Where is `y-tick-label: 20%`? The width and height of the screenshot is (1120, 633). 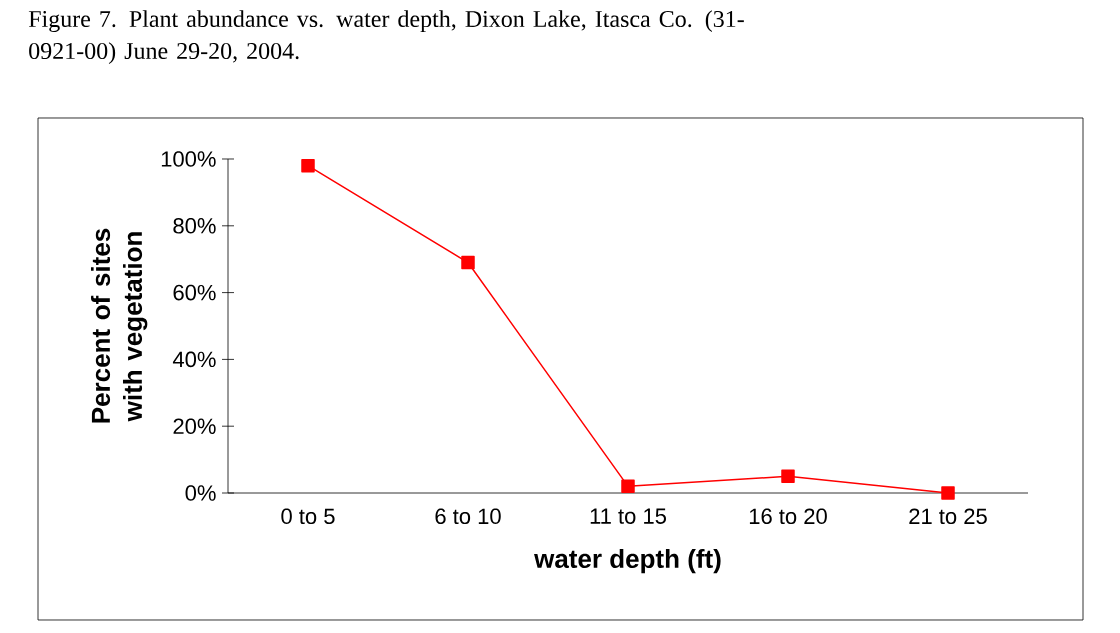 y-tick-label: 20% is located at coordinates (194, 426).